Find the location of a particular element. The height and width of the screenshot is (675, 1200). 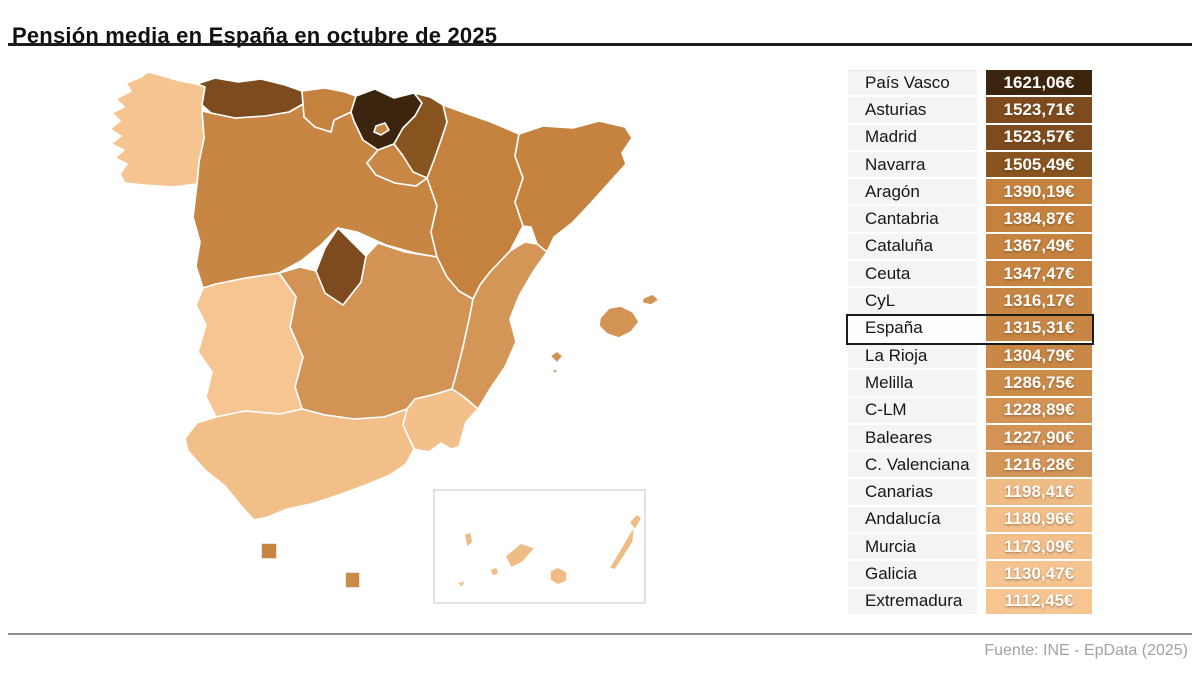

region-value: 1286,75€ is located at coordinates (1039, 384).